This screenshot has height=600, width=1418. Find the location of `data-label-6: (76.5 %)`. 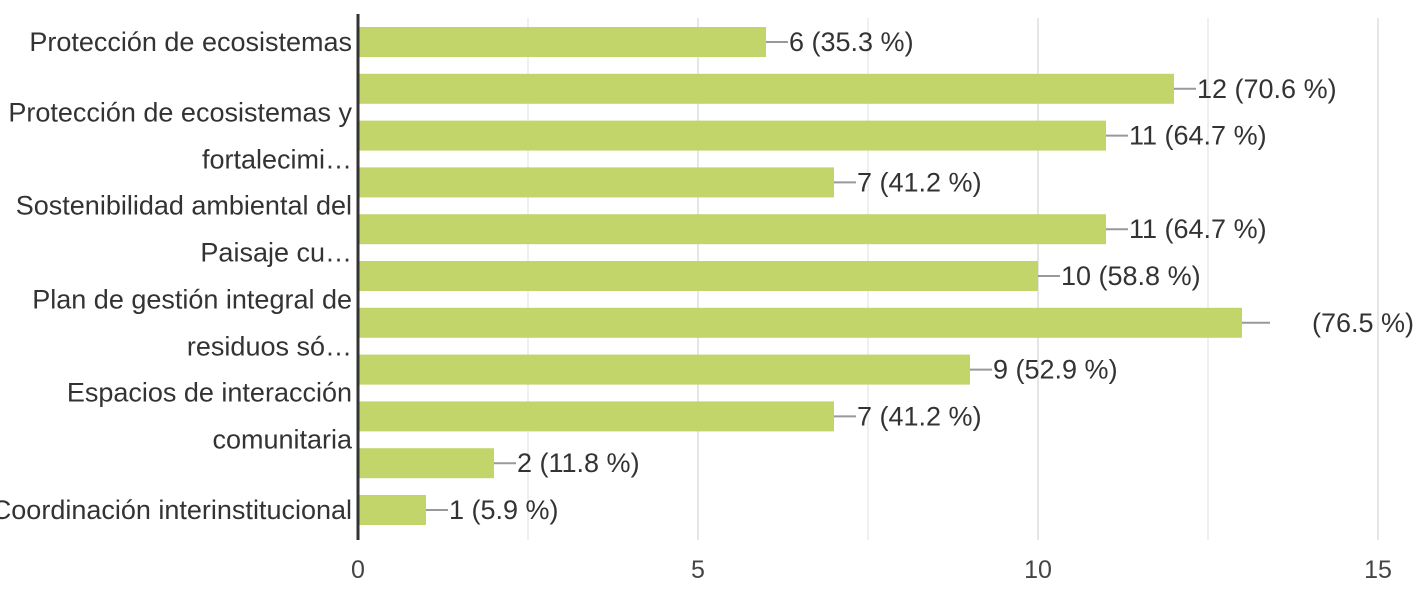

data-label-6: (76.5 %) is located at coordinates (1363, 323).